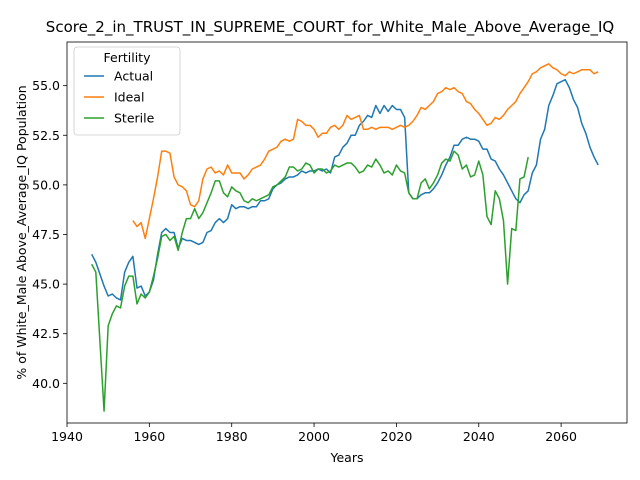 The width and height of the screenshot is (640, 480). What do you see at coordinates (561, 436) in the screenshot?
I see `x-tick-label: 2060` at bounding box center [561, 436].